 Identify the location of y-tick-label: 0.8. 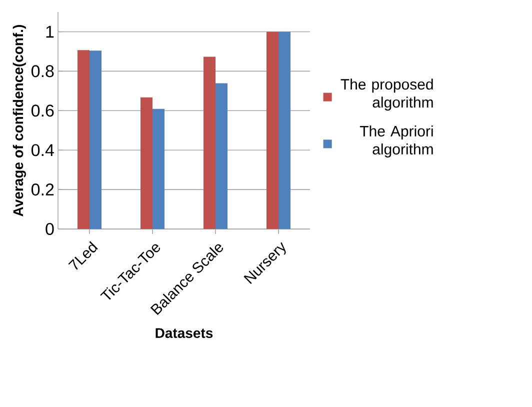
(42, 71).